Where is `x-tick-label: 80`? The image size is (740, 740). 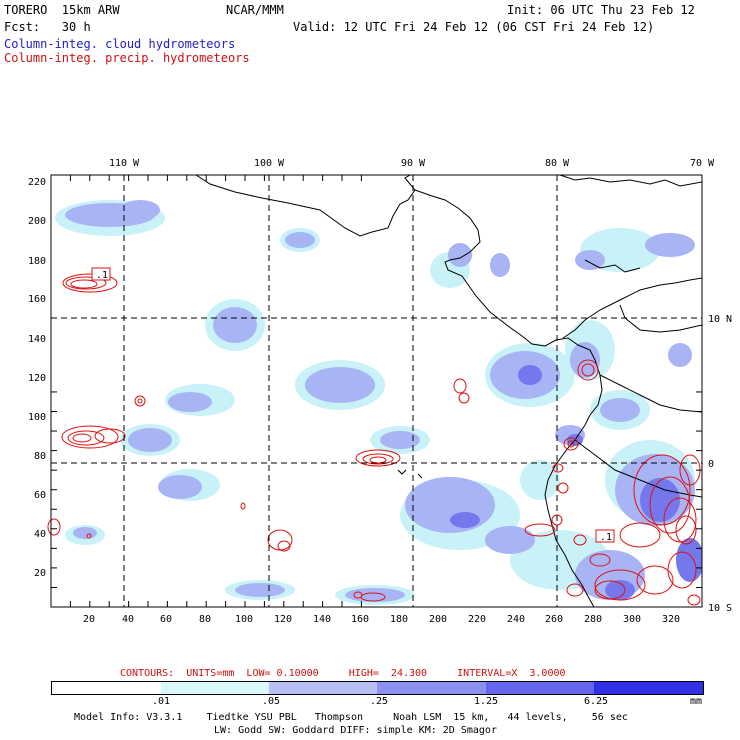
x-tick-label: 80 is located at coordinates (205, 619).